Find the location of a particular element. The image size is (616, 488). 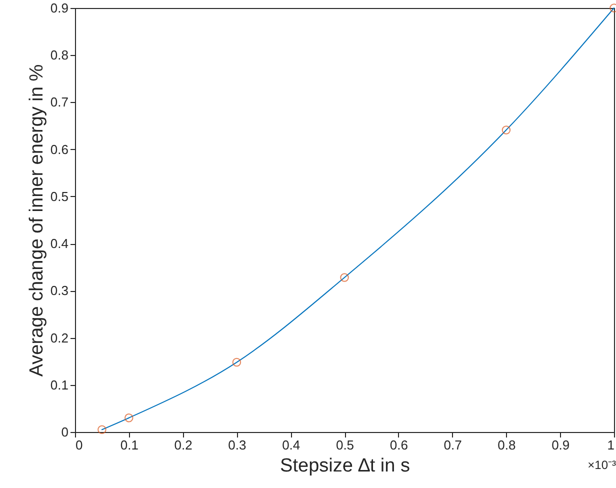

y-tick-label: 0 is located at coordinates (64, 432).